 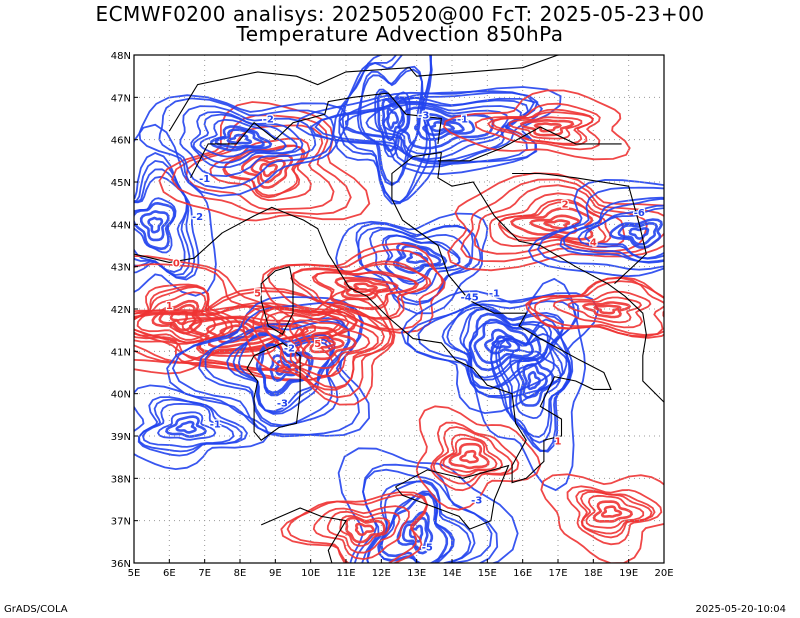 What do you see at coordinates (121, 98) in the screenshot?
I see `y-tick-label: 47N` at bounding box center [121, 98].